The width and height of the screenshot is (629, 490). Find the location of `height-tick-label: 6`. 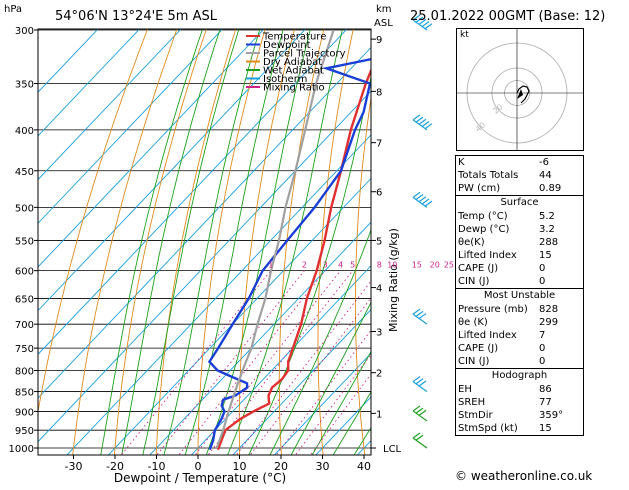

height-tick-label: 6 is located at coordinates (379, 193).